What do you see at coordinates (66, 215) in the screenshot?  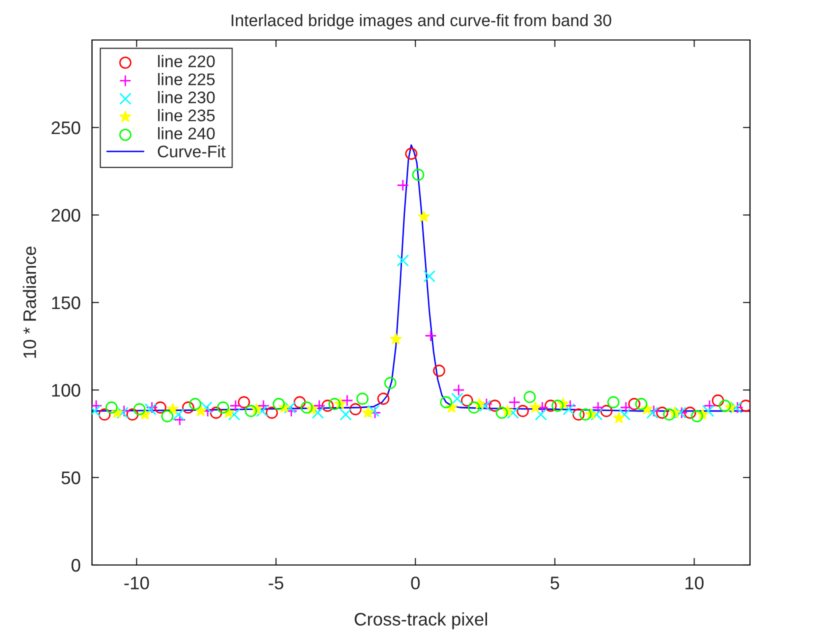 I see `y-tick-label: 200` at bounding box center [66, 215].